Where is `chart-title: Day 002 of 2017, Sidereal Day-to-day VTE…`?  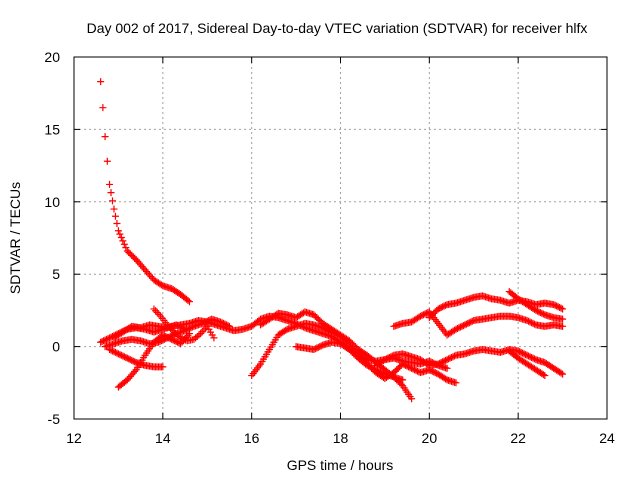
chart-title: Day 002 of 2017, Sidereal Day-to-day VTE… is located at coordinates (337, 28).